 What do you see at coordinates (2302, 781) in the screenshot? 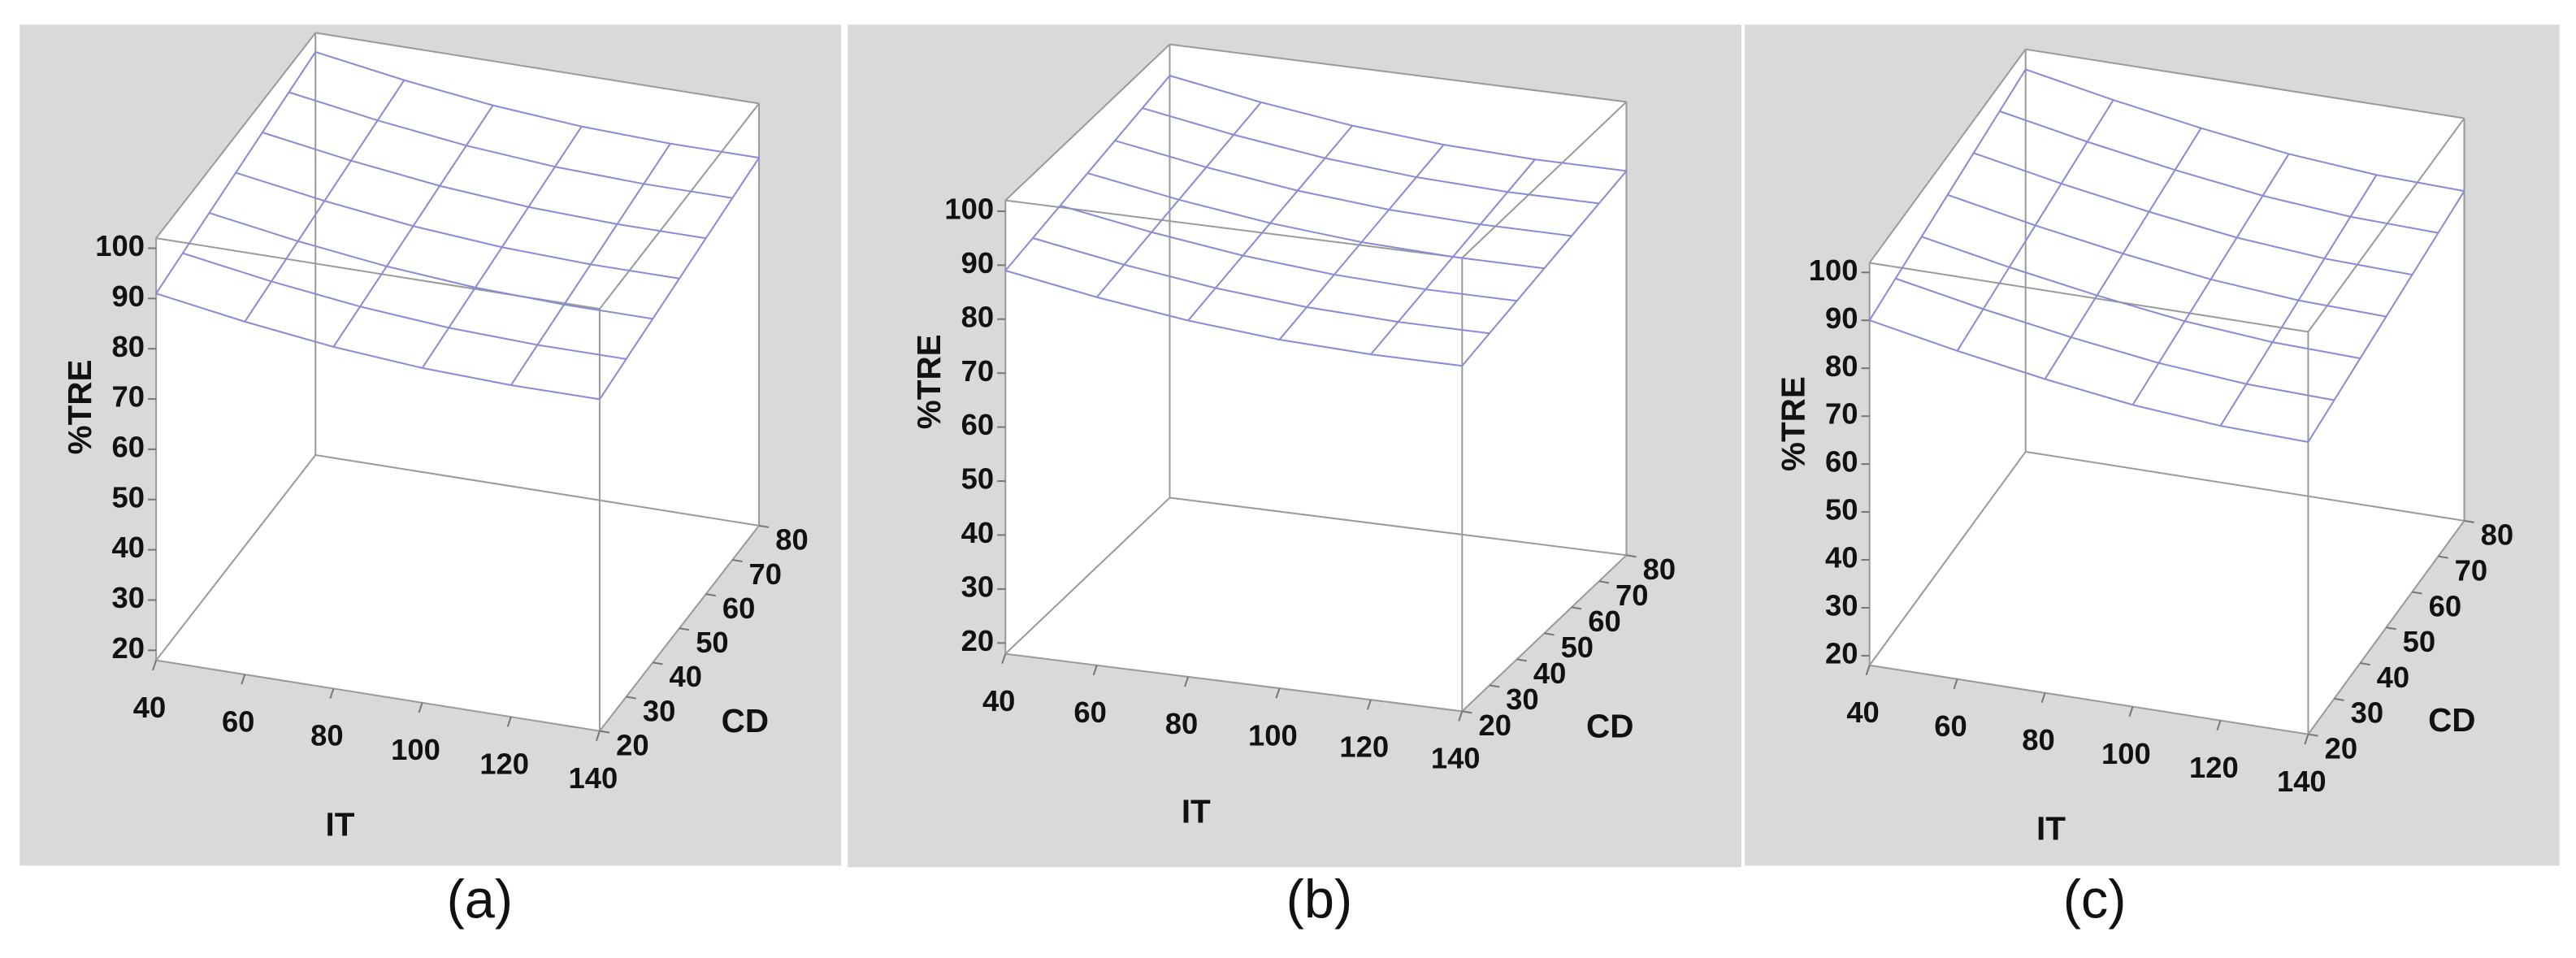
I see `x-tick-label: 140` at bounding box center [2302, 781].